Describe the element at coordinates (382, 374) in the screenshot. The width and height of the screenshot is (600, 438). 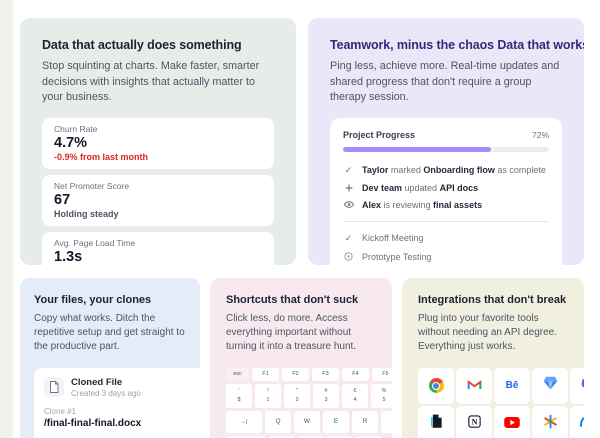
I see `key-f5: F5` at that location.